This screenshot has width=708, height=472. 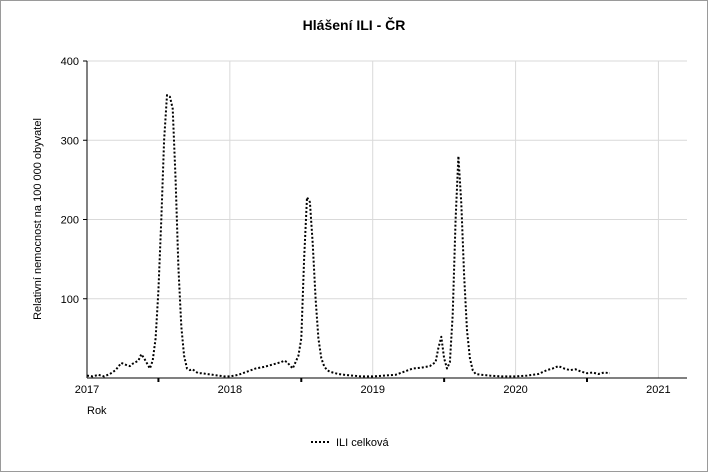 What do you see at coordinates (70, 300) in the screenshot?
I see `y-tick-label: 100` at bounding box center [70, 300].